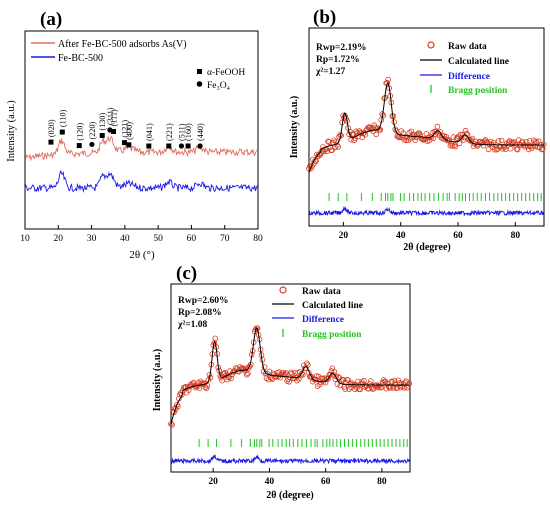  Describe the element at coordinates (80, 58) in the screenshot. I see `legend-febc-label: Fe-BC-500` at that location.